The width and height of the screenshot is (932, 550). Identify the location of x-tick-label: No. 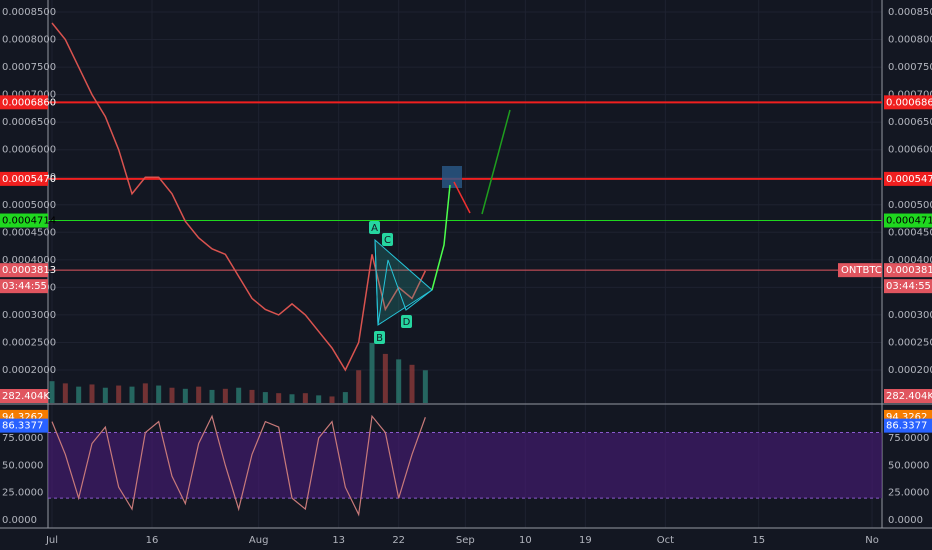
(872, 540).